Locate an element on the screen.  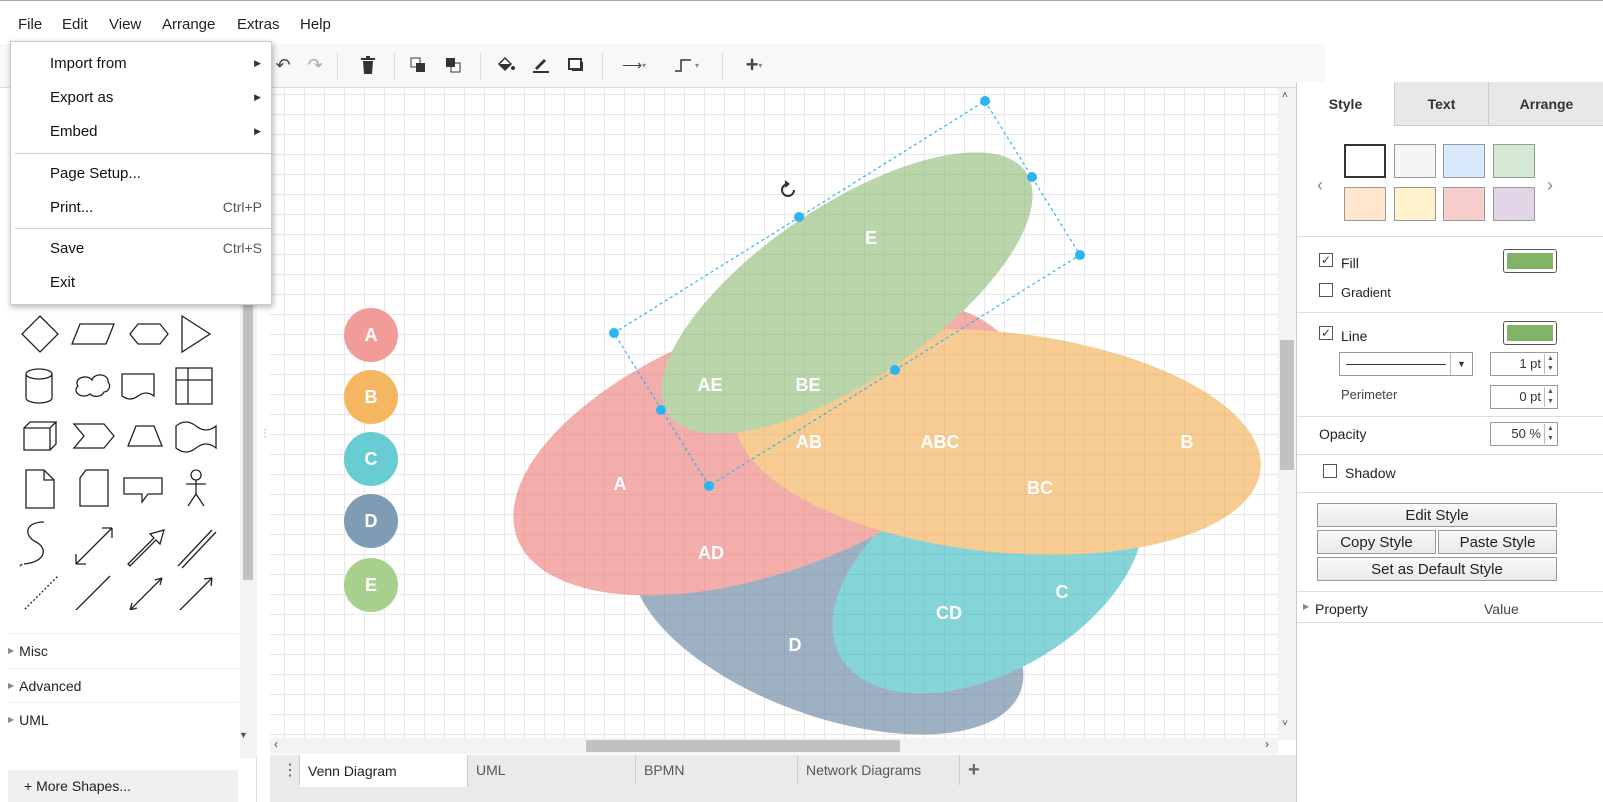
canvas-horizontal-thumb is located at coordinates (743, 746).